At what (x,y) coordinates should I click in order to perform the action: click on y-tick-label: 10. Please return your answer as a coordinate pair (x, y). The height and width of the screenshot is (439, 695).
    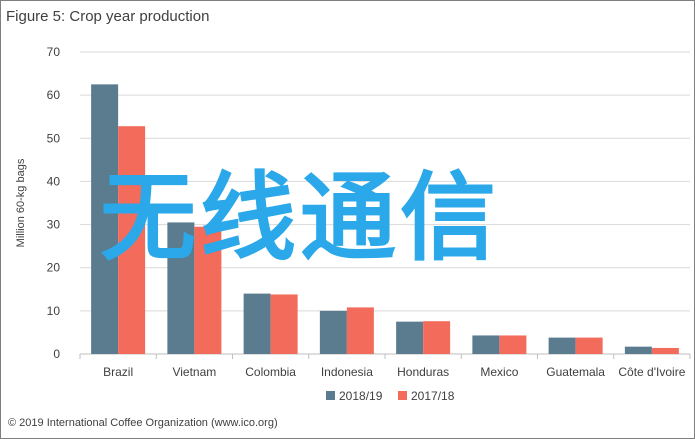
    Looking at the image, I should click on (54, 311).